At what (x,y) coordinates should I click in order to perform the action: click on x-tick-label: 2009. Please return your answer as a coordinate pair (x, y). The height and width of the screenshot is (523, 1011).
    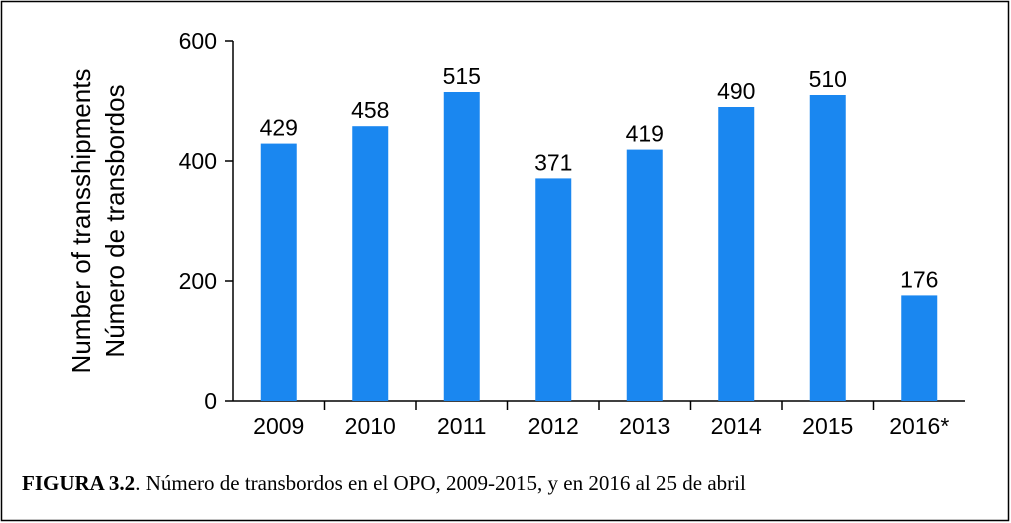
    Looking at the image, I should click on (278, 426).